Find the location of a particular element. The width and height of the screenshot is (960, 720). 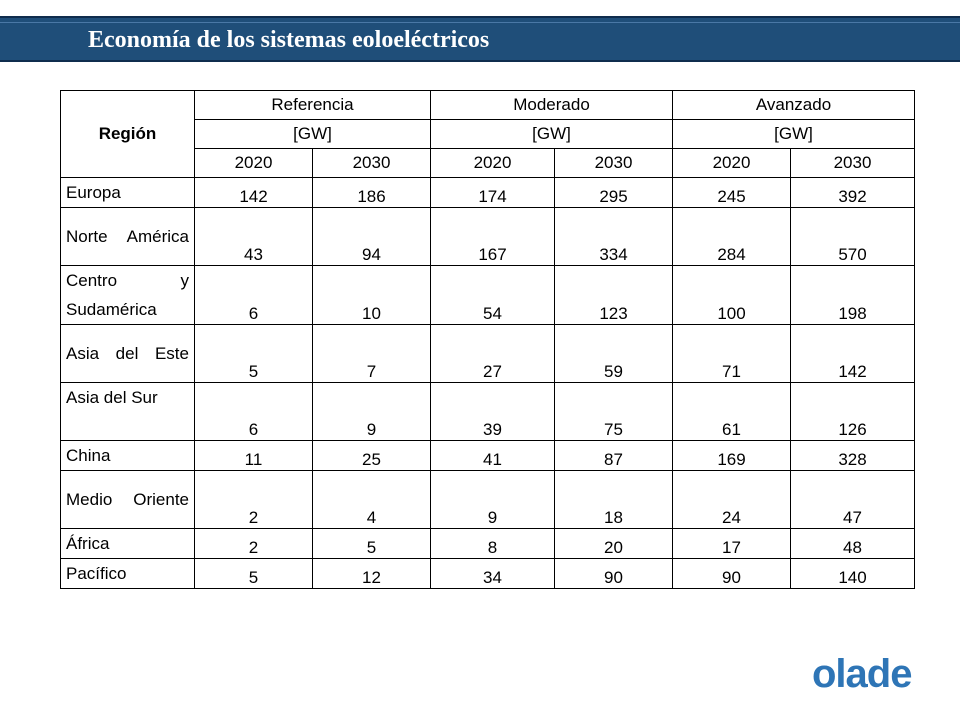

table-row: Asia del Este 5 7 27 59 71 142 is located at coordinates (487, 353).